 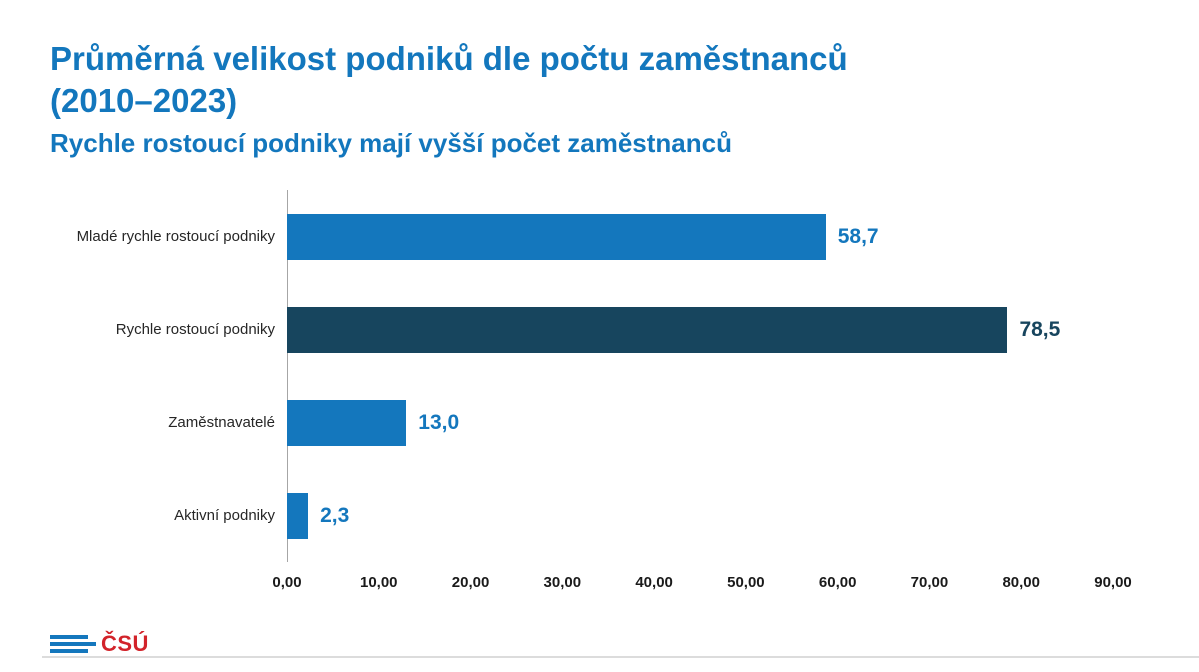 I want to click on csu-logo-text: ČSÚ, so click(x=125, y=643).